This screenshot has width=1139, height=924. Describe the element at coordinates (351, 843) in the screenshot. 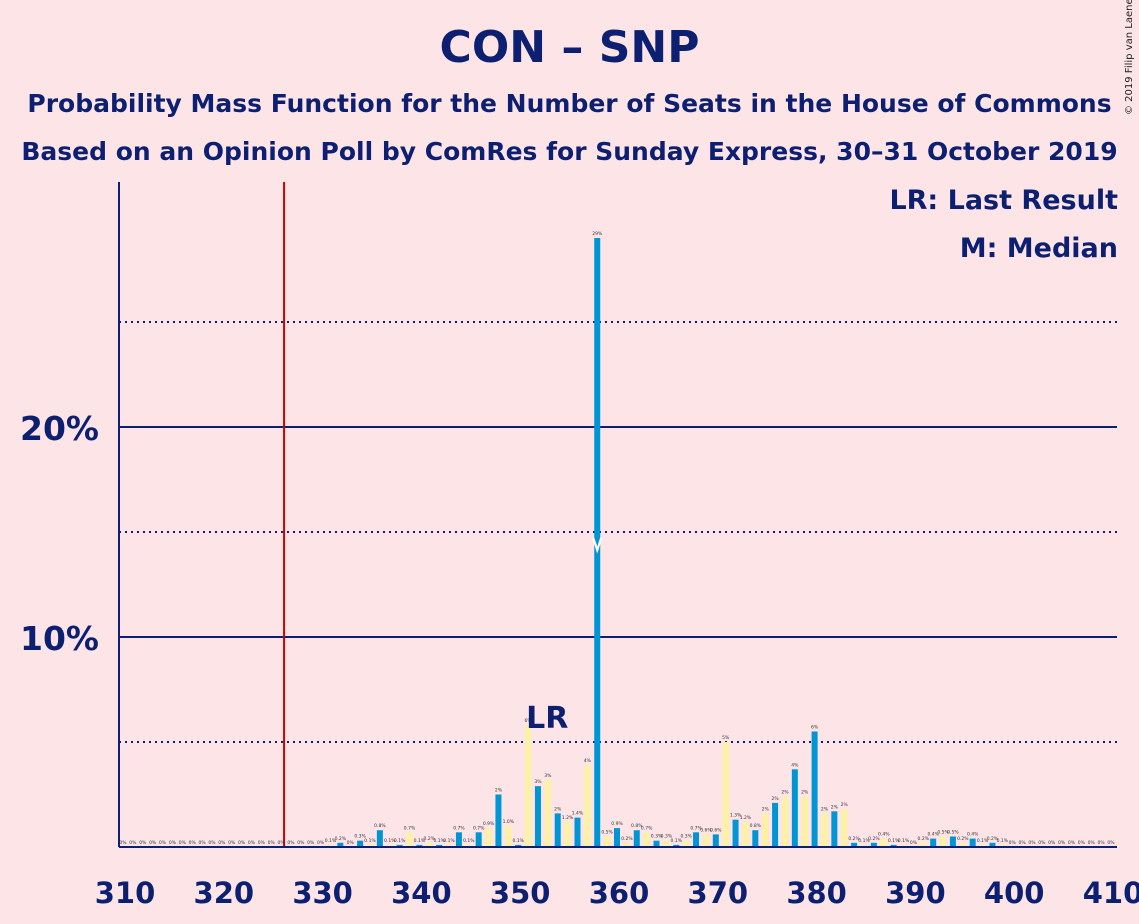

I see `bar-label-333: 0%` at that location.